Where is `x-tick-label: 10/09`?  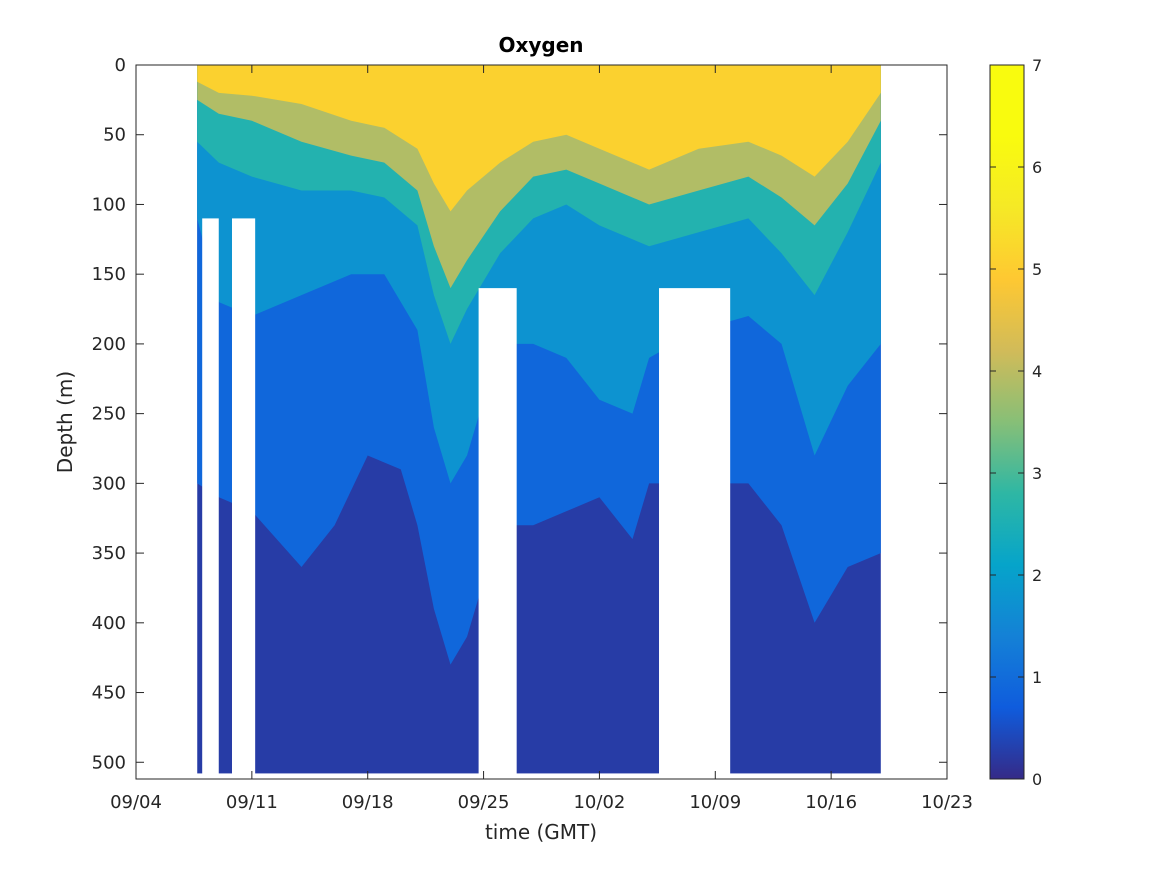
x-tick-label: 10/09 is located at coordinates (715, 802).